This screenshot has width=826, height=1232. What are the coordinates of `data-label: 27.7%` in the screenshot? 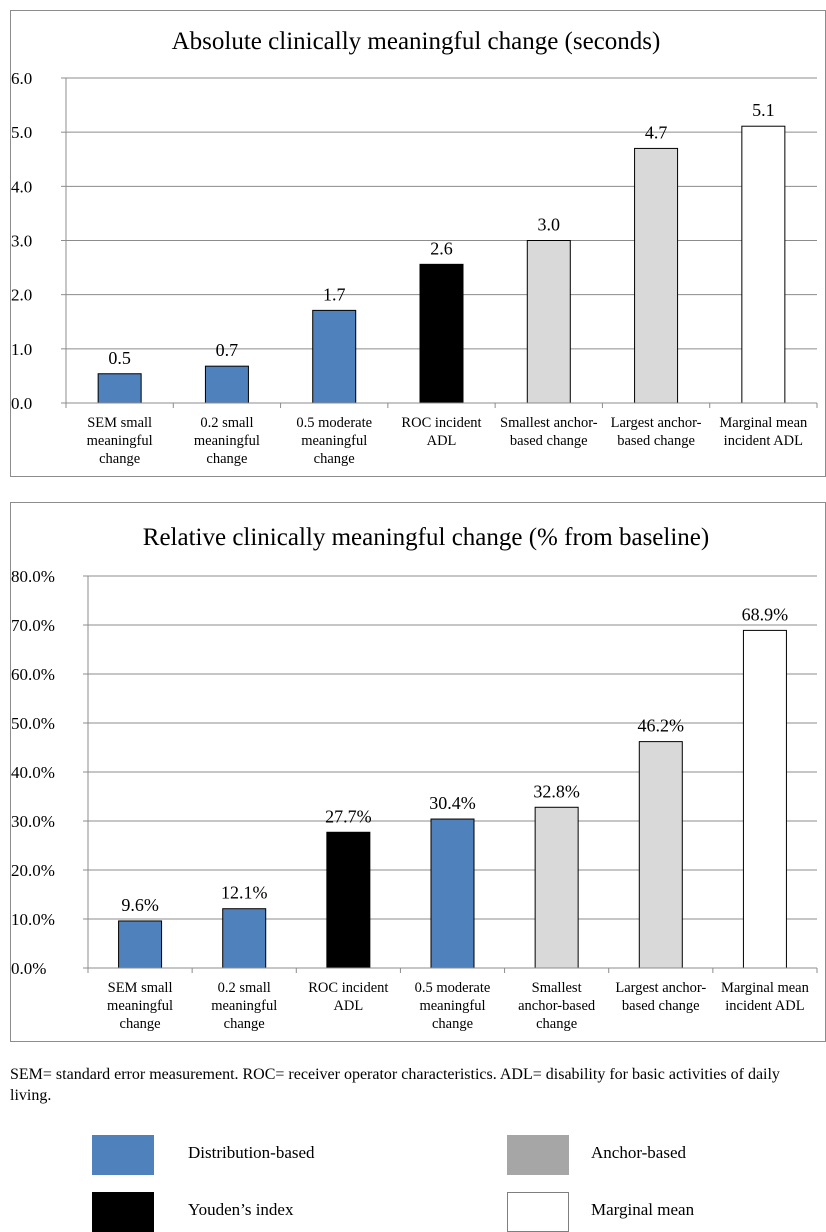 It's located at (348, 816).